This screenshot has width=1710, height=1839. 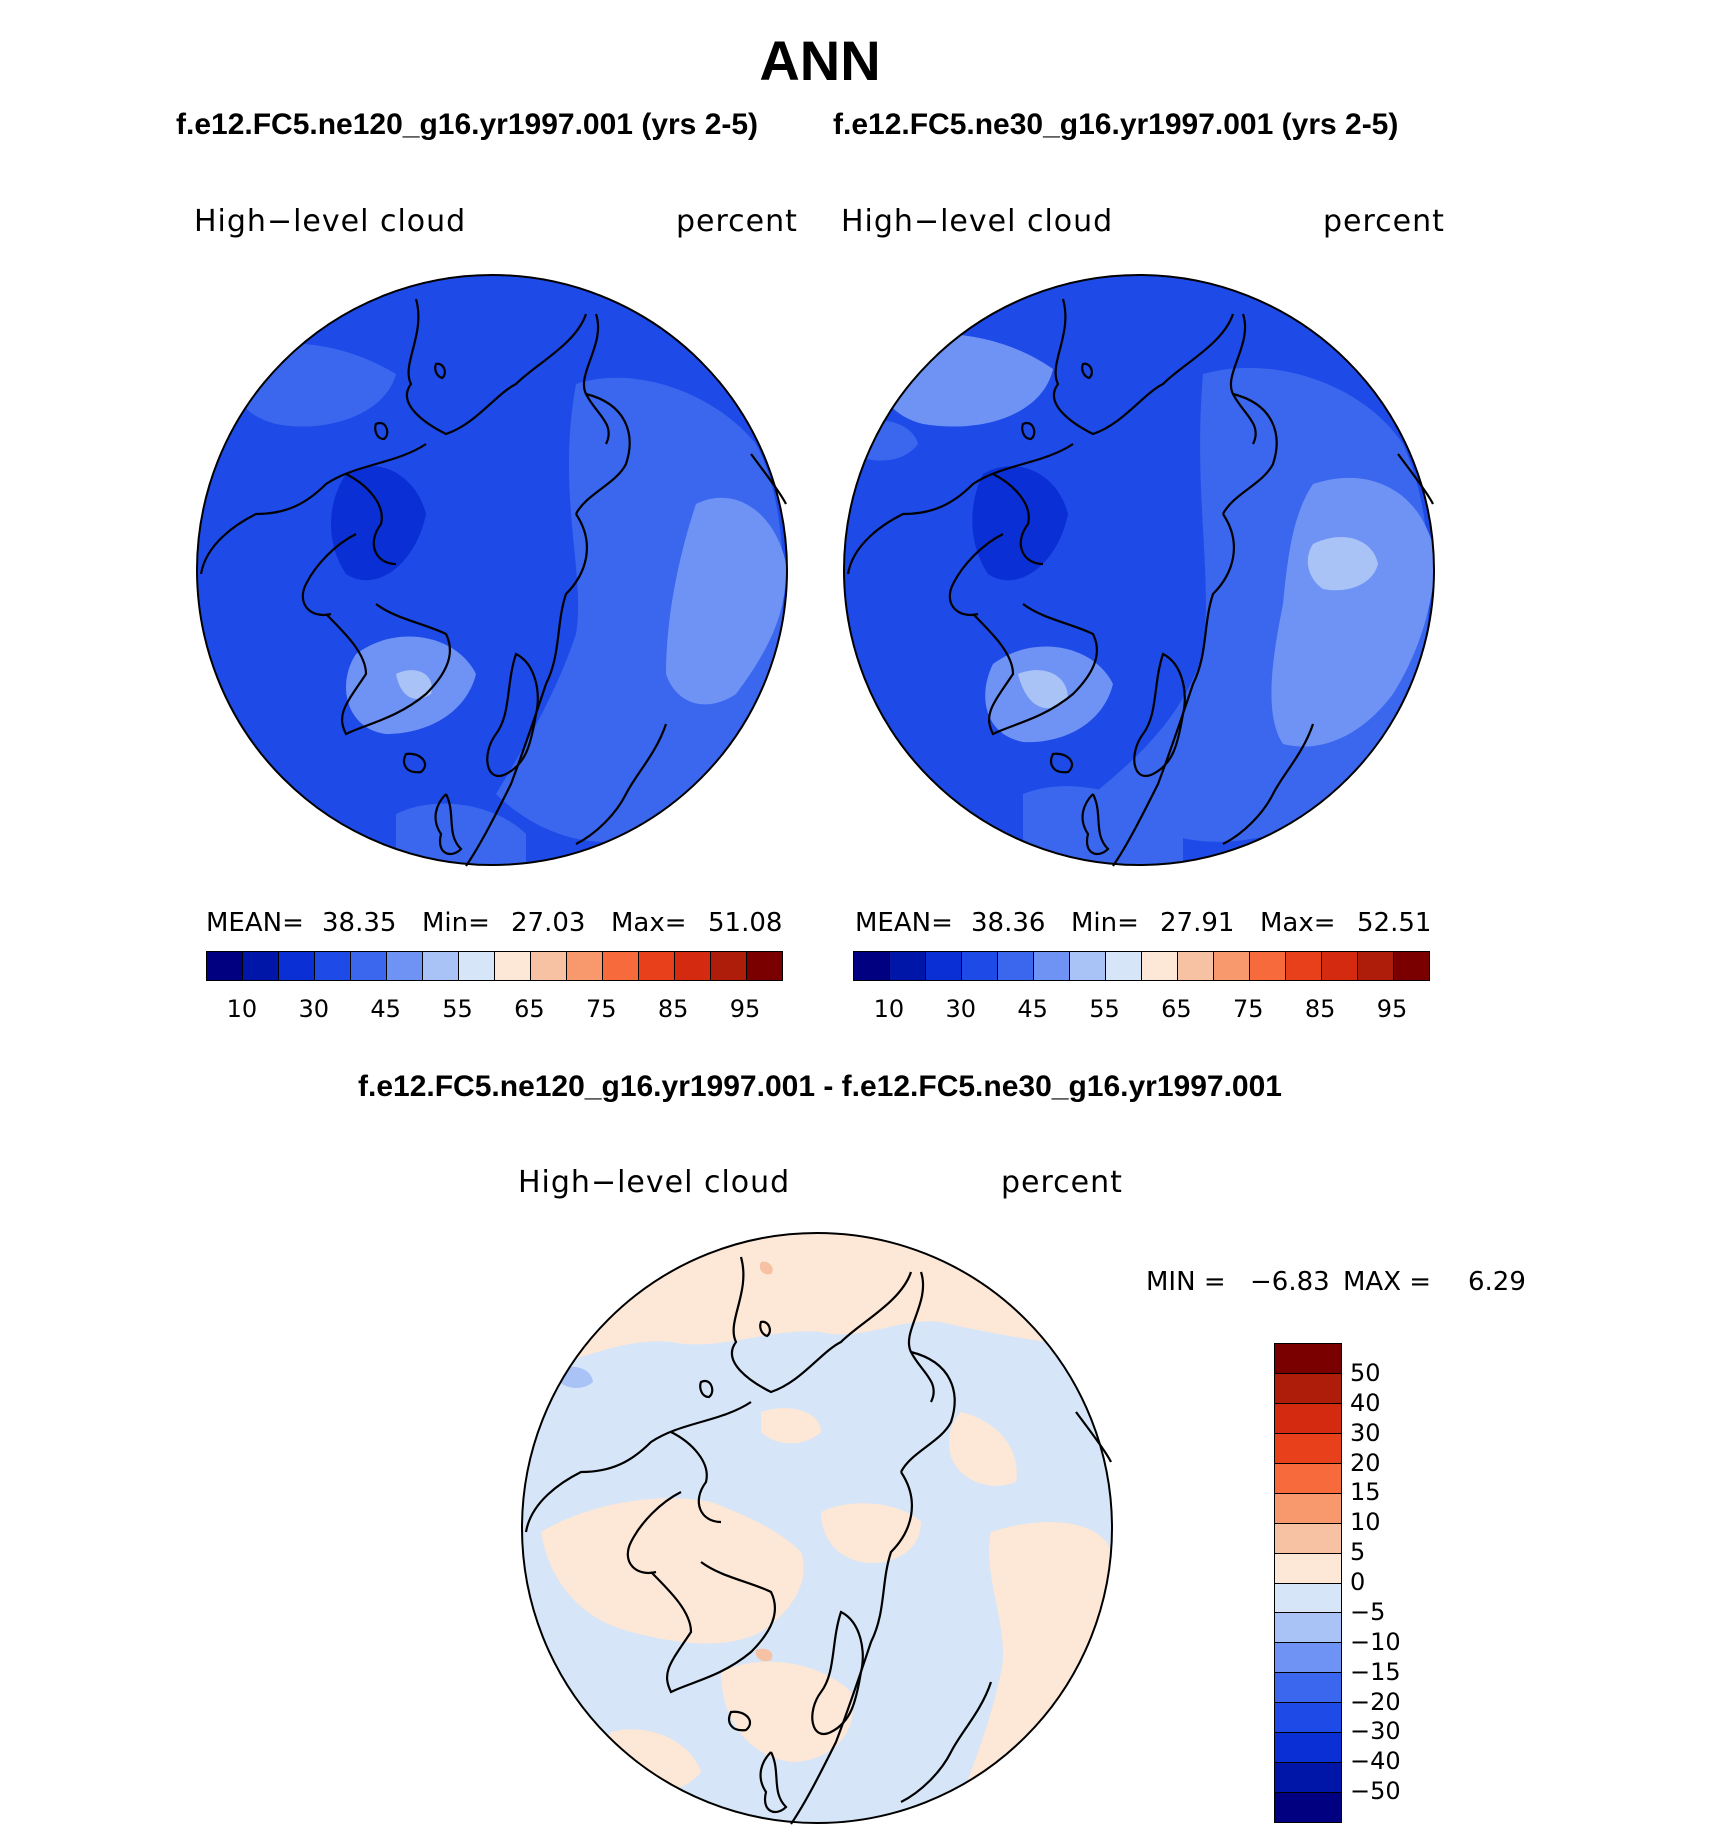 I want to click on difference-colorbar, so click(x=1308, y=1583).